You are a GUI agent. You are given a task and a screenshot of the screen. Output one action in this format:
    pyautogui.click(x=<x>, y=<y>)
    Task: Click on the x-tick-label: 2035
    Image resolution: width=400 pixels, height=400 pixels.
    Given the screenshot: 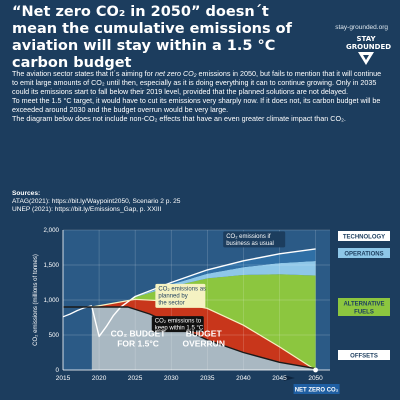 What is the action you would take?
    pyautogui.click(x=207, y=378)
    